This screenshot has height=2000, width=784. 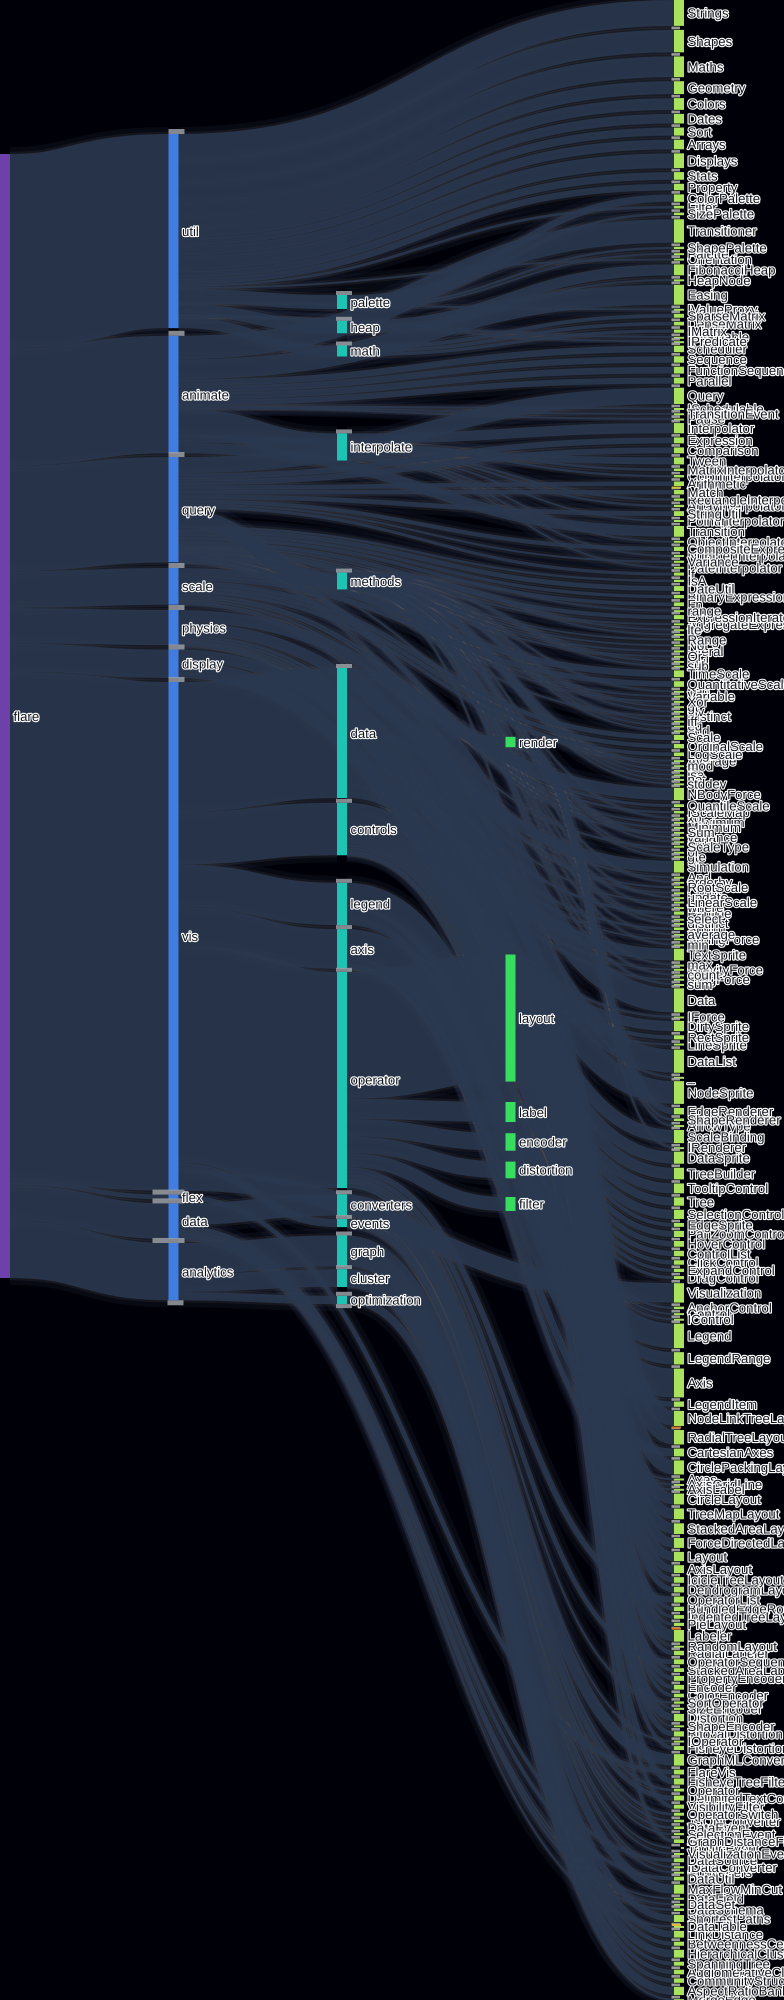 I want to click on svg-text: Orientation, so click(x=720, y=259).